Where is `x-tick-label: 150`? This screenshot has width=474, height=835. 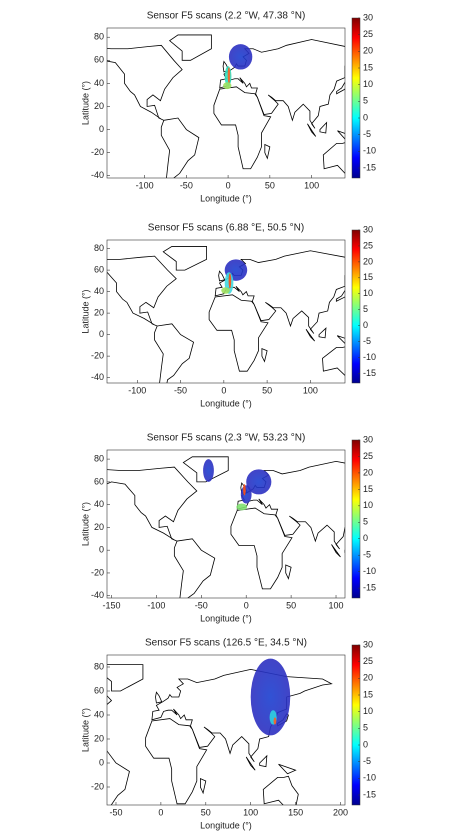
x-tick-label: 150 is located at coordinates (295, 812).